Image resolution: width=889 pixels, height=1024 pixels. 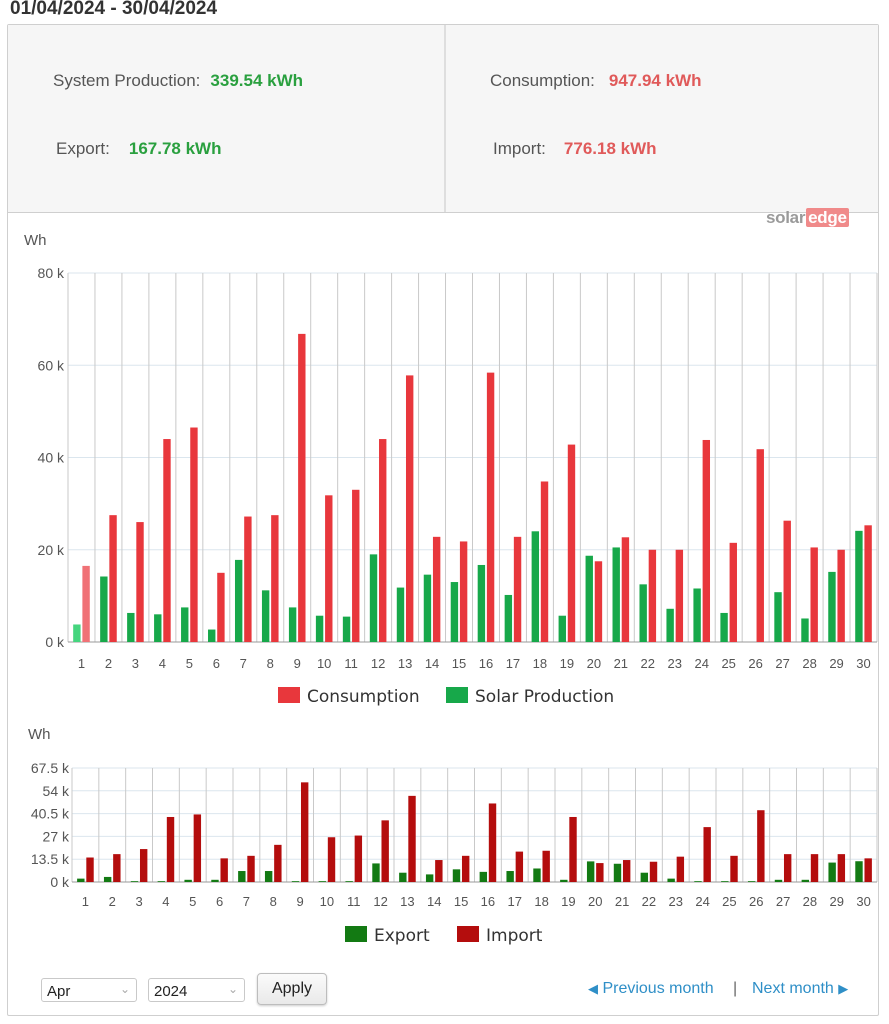 I want to click on second-x-tick-label: 28, so click(x=810, y=901).